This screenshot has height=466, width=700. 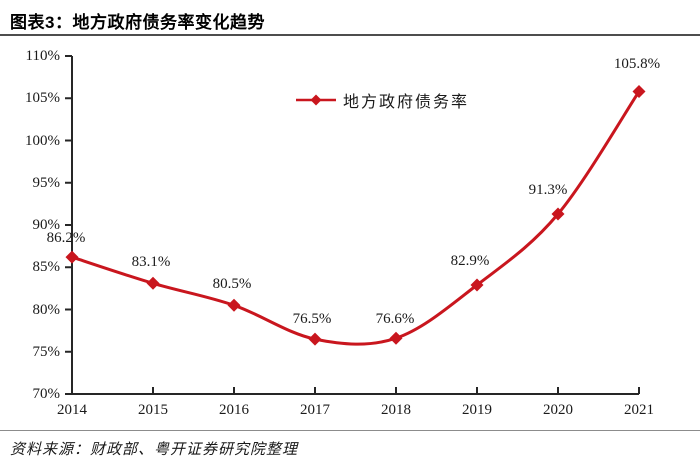 I want to click on x-axis-tick-label: 2014, so click(x=72, y=410).